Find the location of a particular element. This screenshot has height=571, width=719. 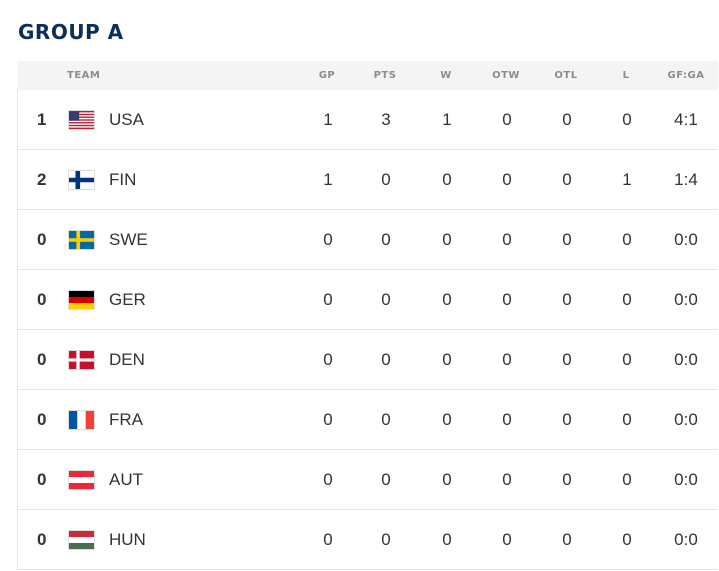

table-row: 0 HUN 0 0 0 0 0 0 0:0 is located at coordinates (367, 540).